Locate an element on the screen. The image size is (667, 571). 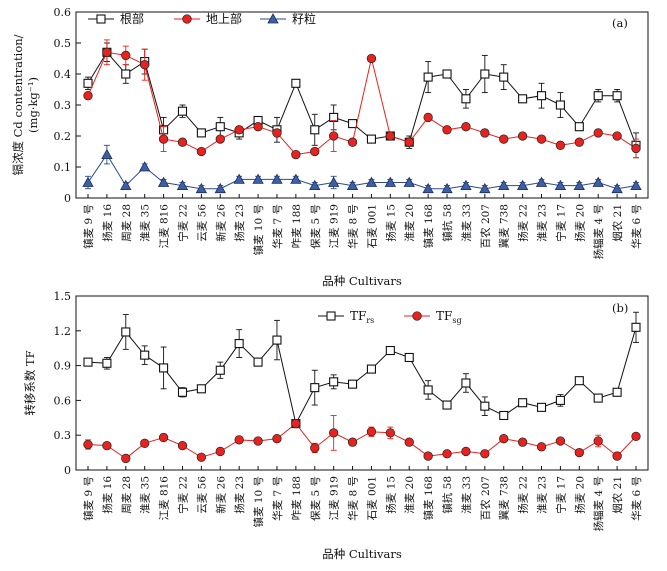
category-label: 华麦 6 号 is located at coordinates (636, 498).